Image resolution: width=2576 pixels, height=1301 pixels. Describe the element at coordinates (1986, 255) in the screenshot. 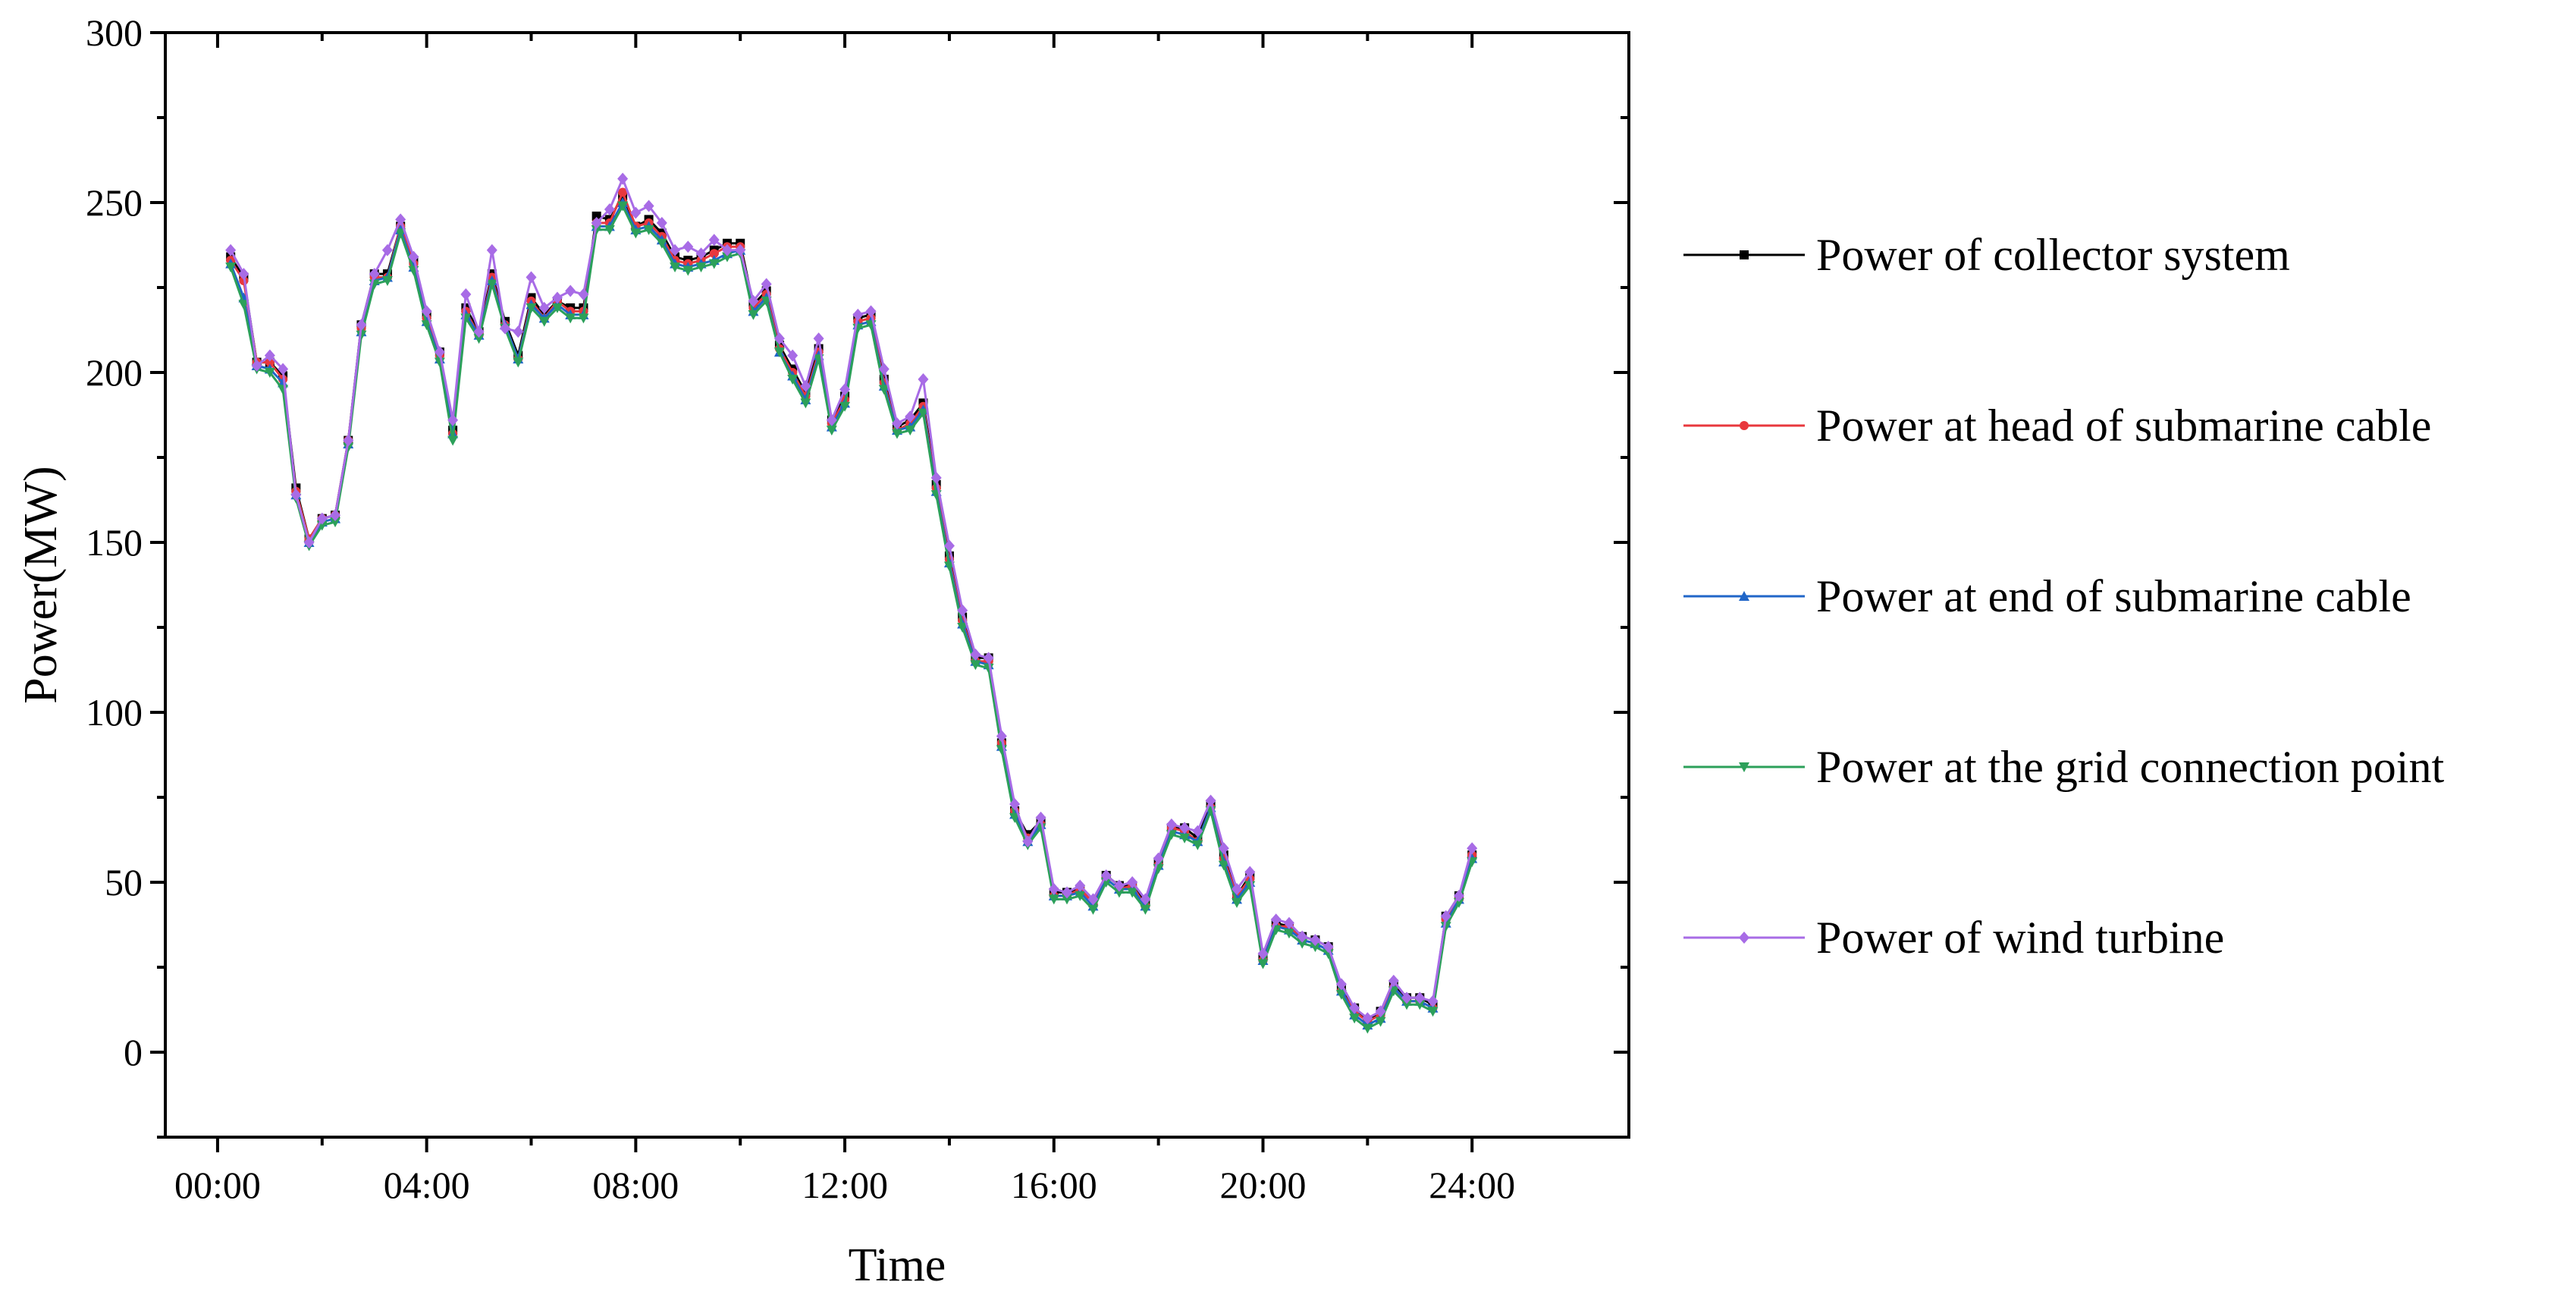

I see `legend-item: Power of collector system` at that location.